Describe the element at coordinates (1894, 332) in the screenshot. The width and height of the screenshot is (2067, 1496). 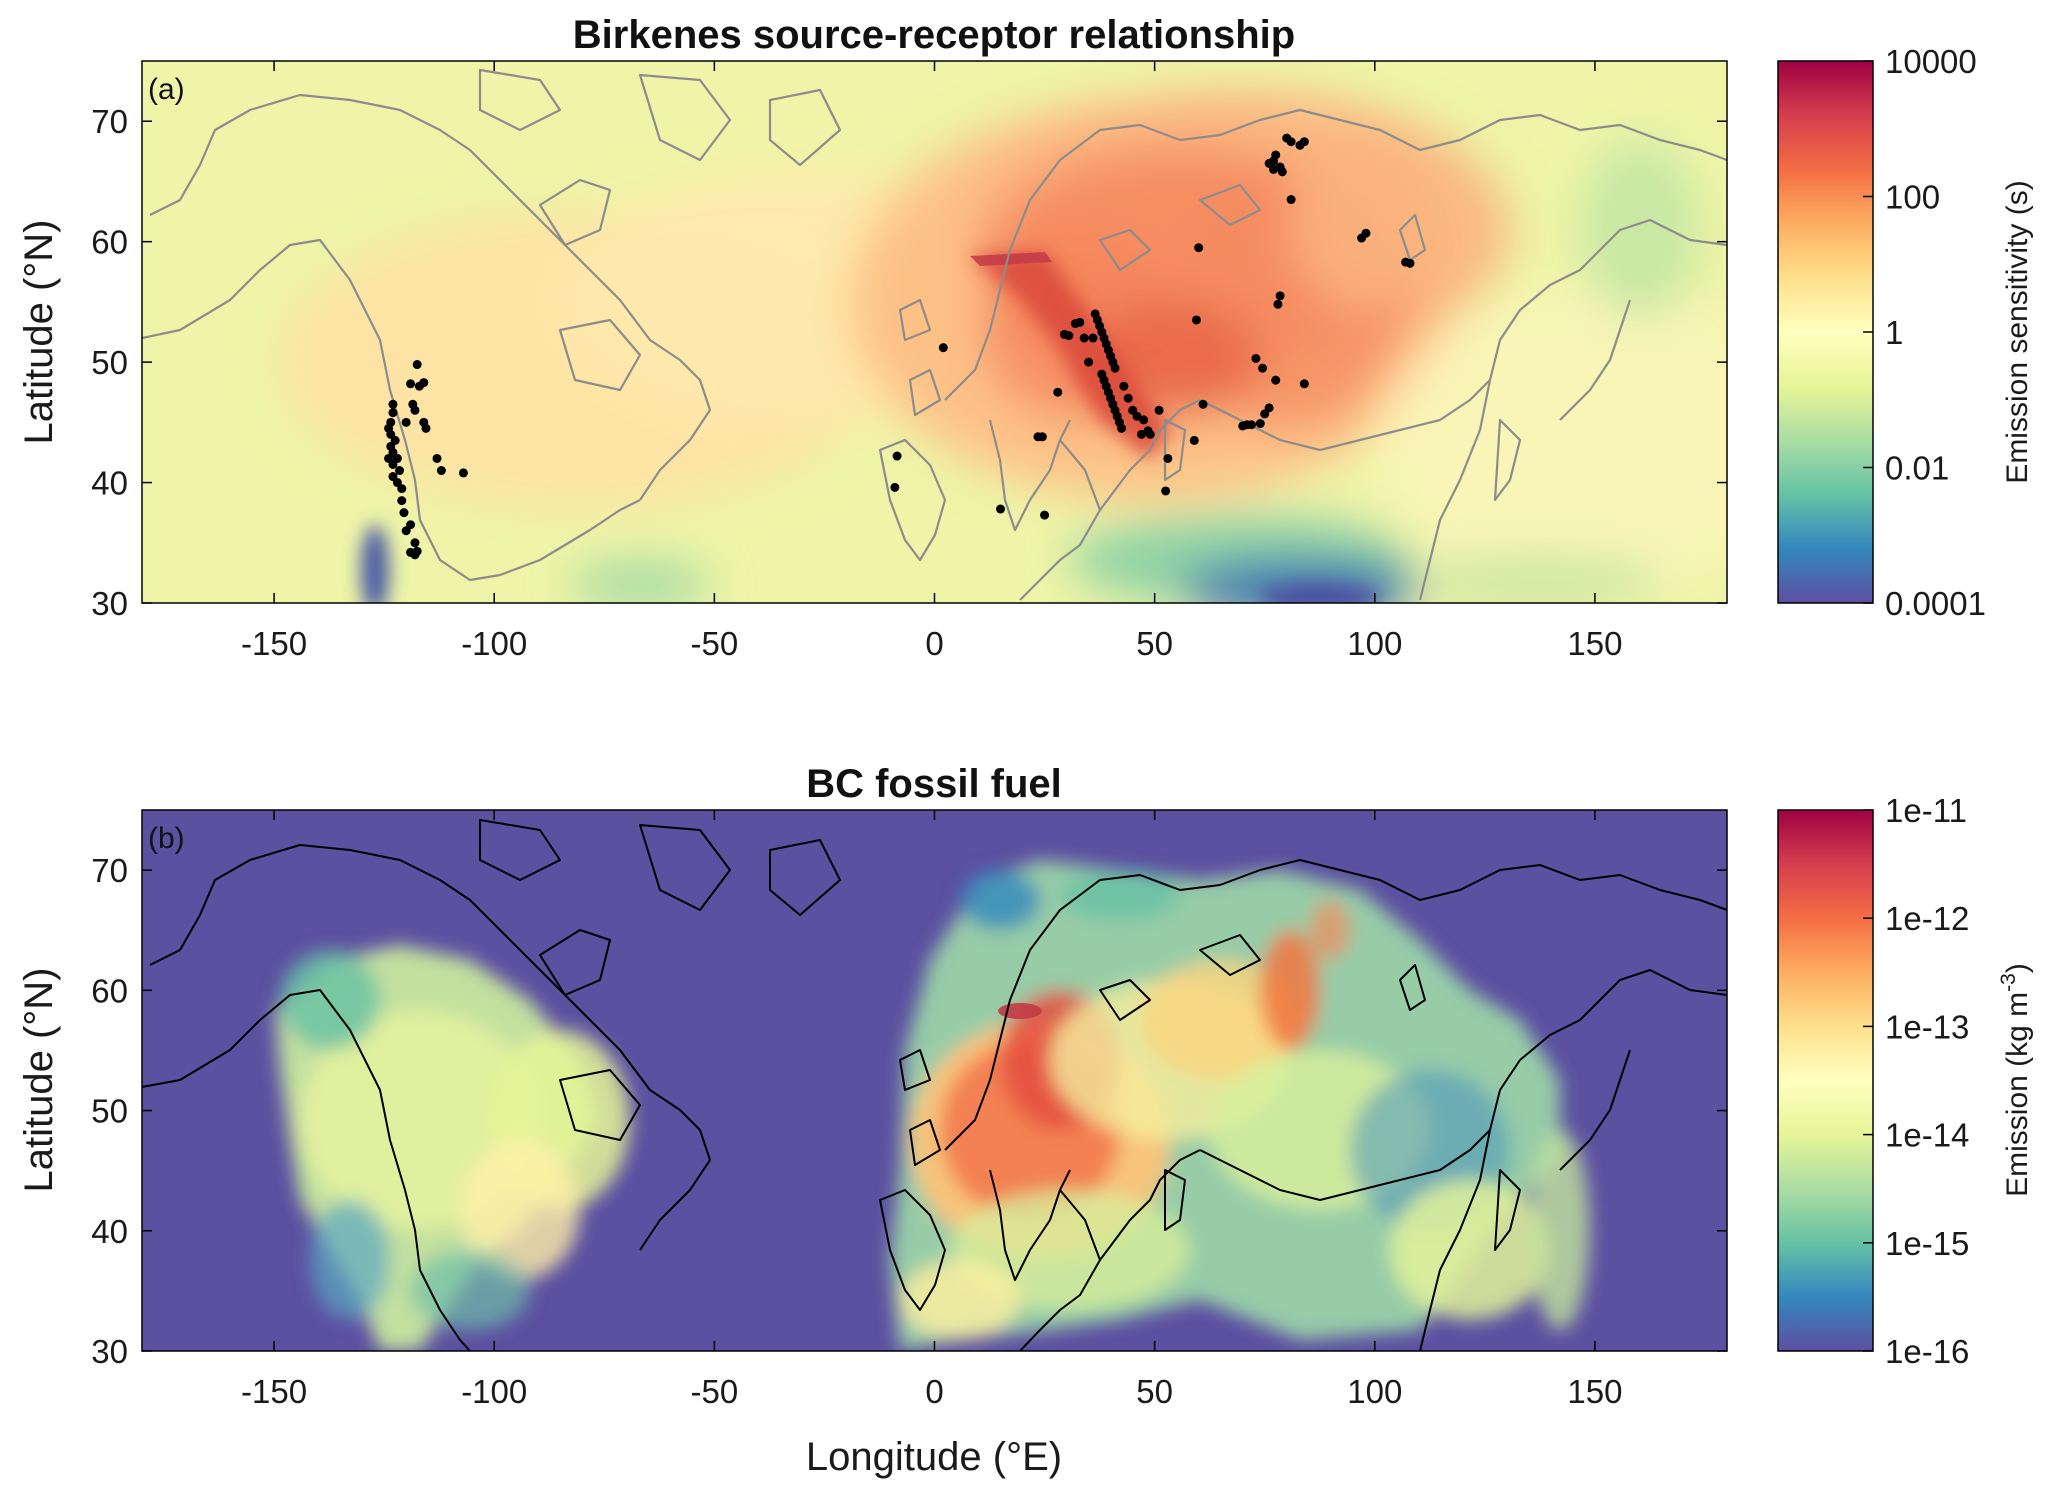
I see `colorbar-tick-label: 1` at that location.